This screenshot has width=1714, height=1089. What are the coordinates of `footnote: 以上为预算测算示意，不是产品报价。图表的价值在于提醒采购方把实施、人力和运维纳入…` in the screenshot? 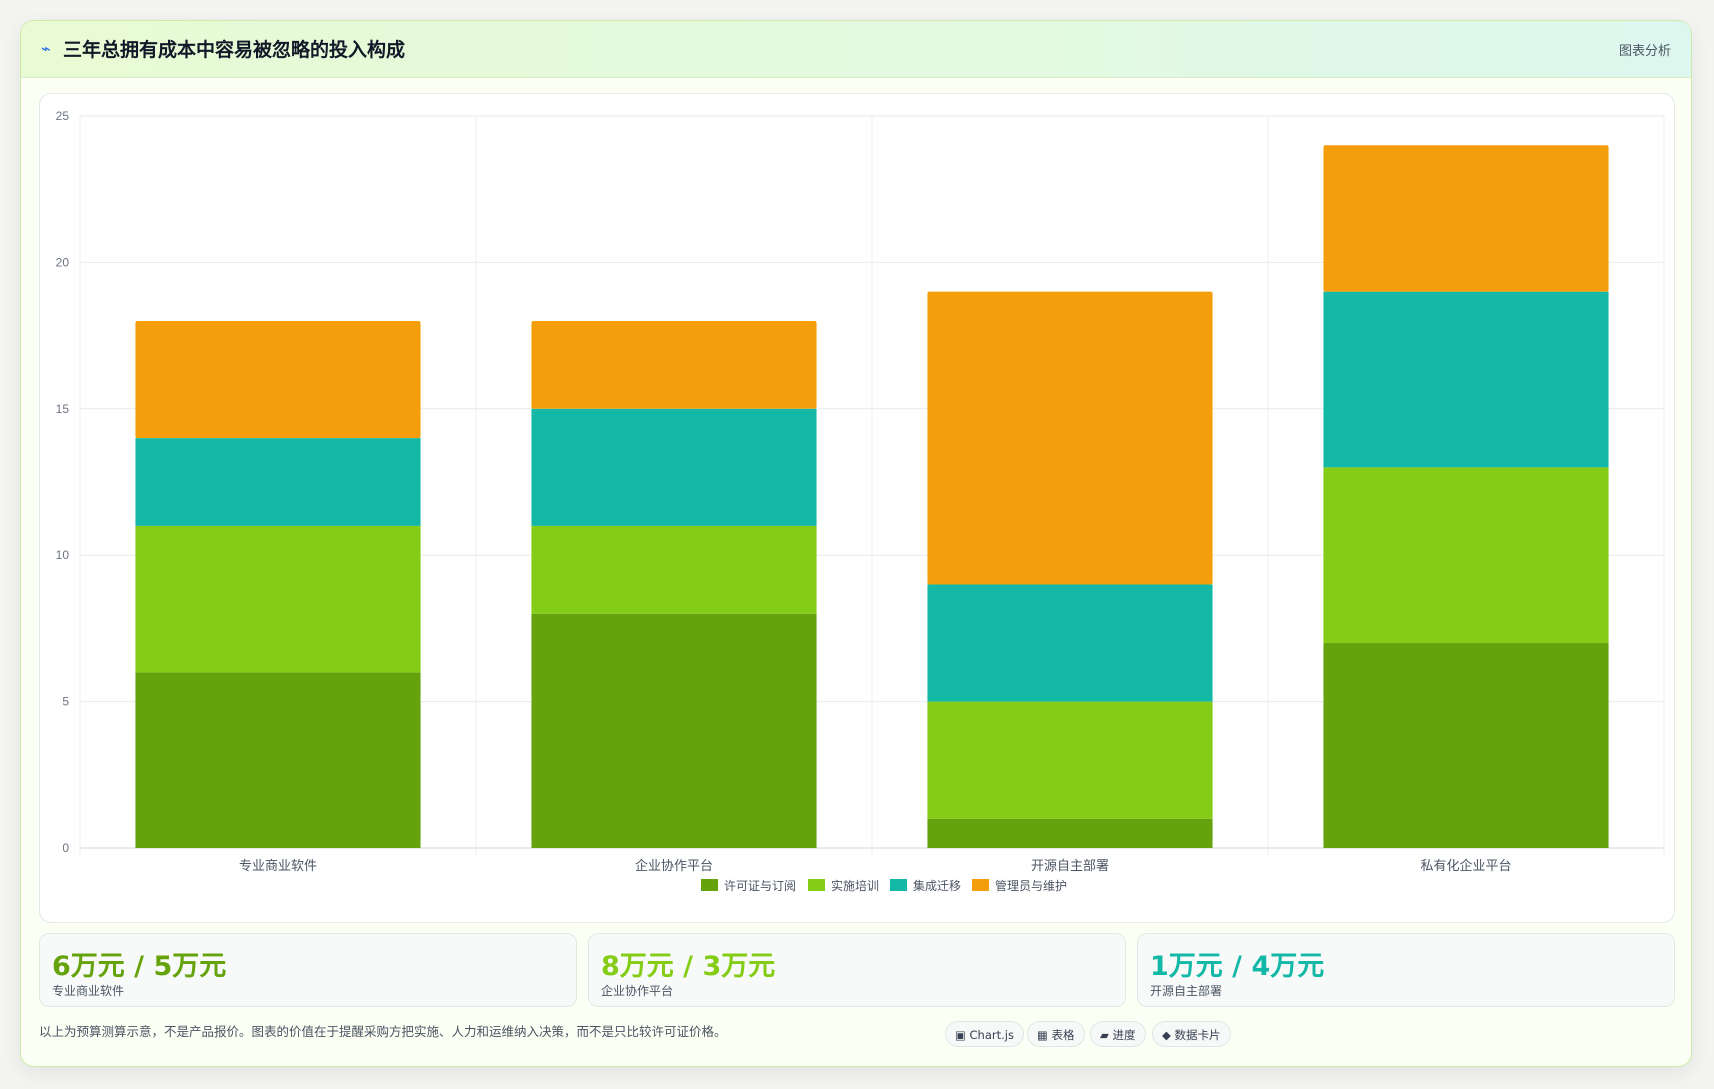 It's located at (383, 1031).